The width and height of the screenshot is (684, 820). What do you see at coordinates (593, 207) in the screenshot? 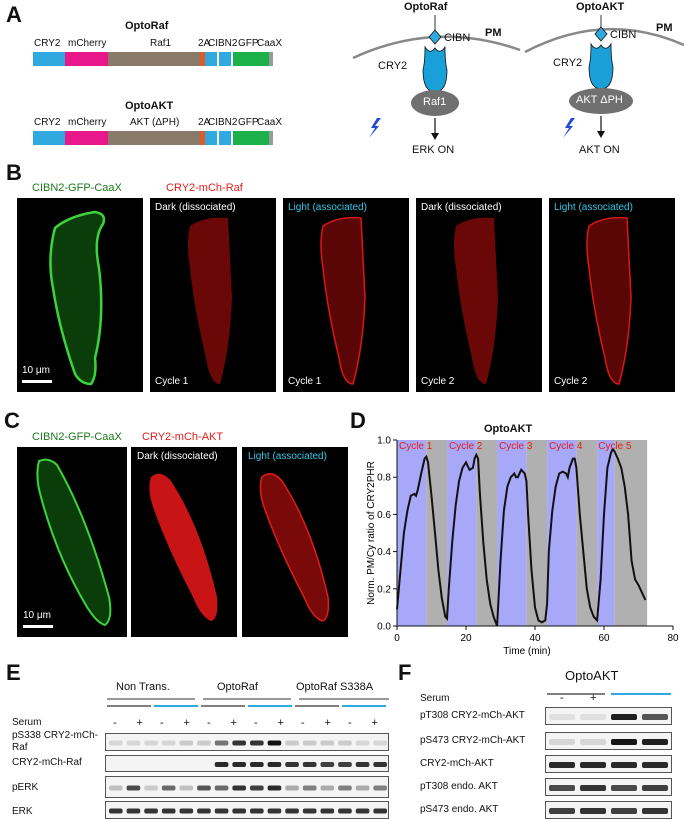
I see `frame-top-label: Light (associated)` at bounding box center [593, 207].